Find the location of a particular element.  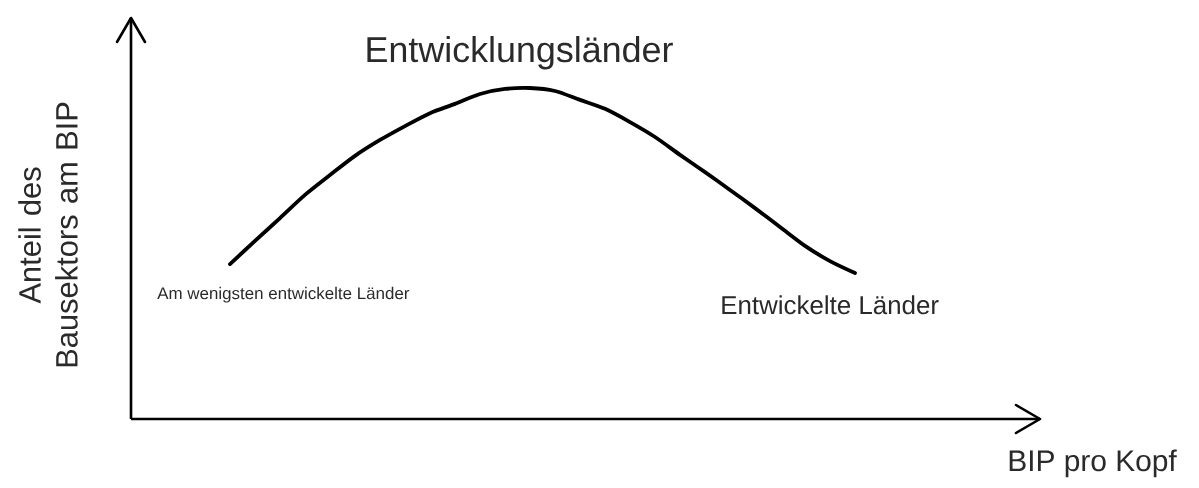

annotation: Entwickelte Länder is located at coordinates (830, 305).